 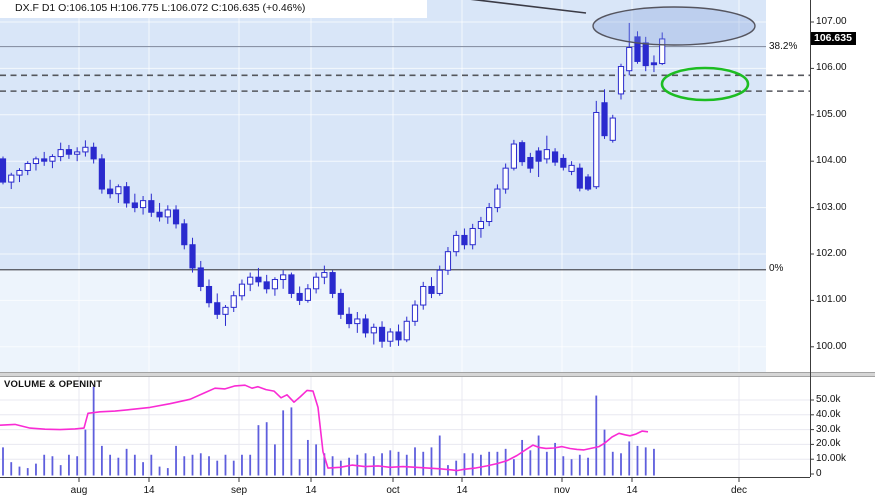 What do you see at coordinates (705, 84) in the screenshot?
I see `highlight-ellipse-green` at bounding box center [705, 84].